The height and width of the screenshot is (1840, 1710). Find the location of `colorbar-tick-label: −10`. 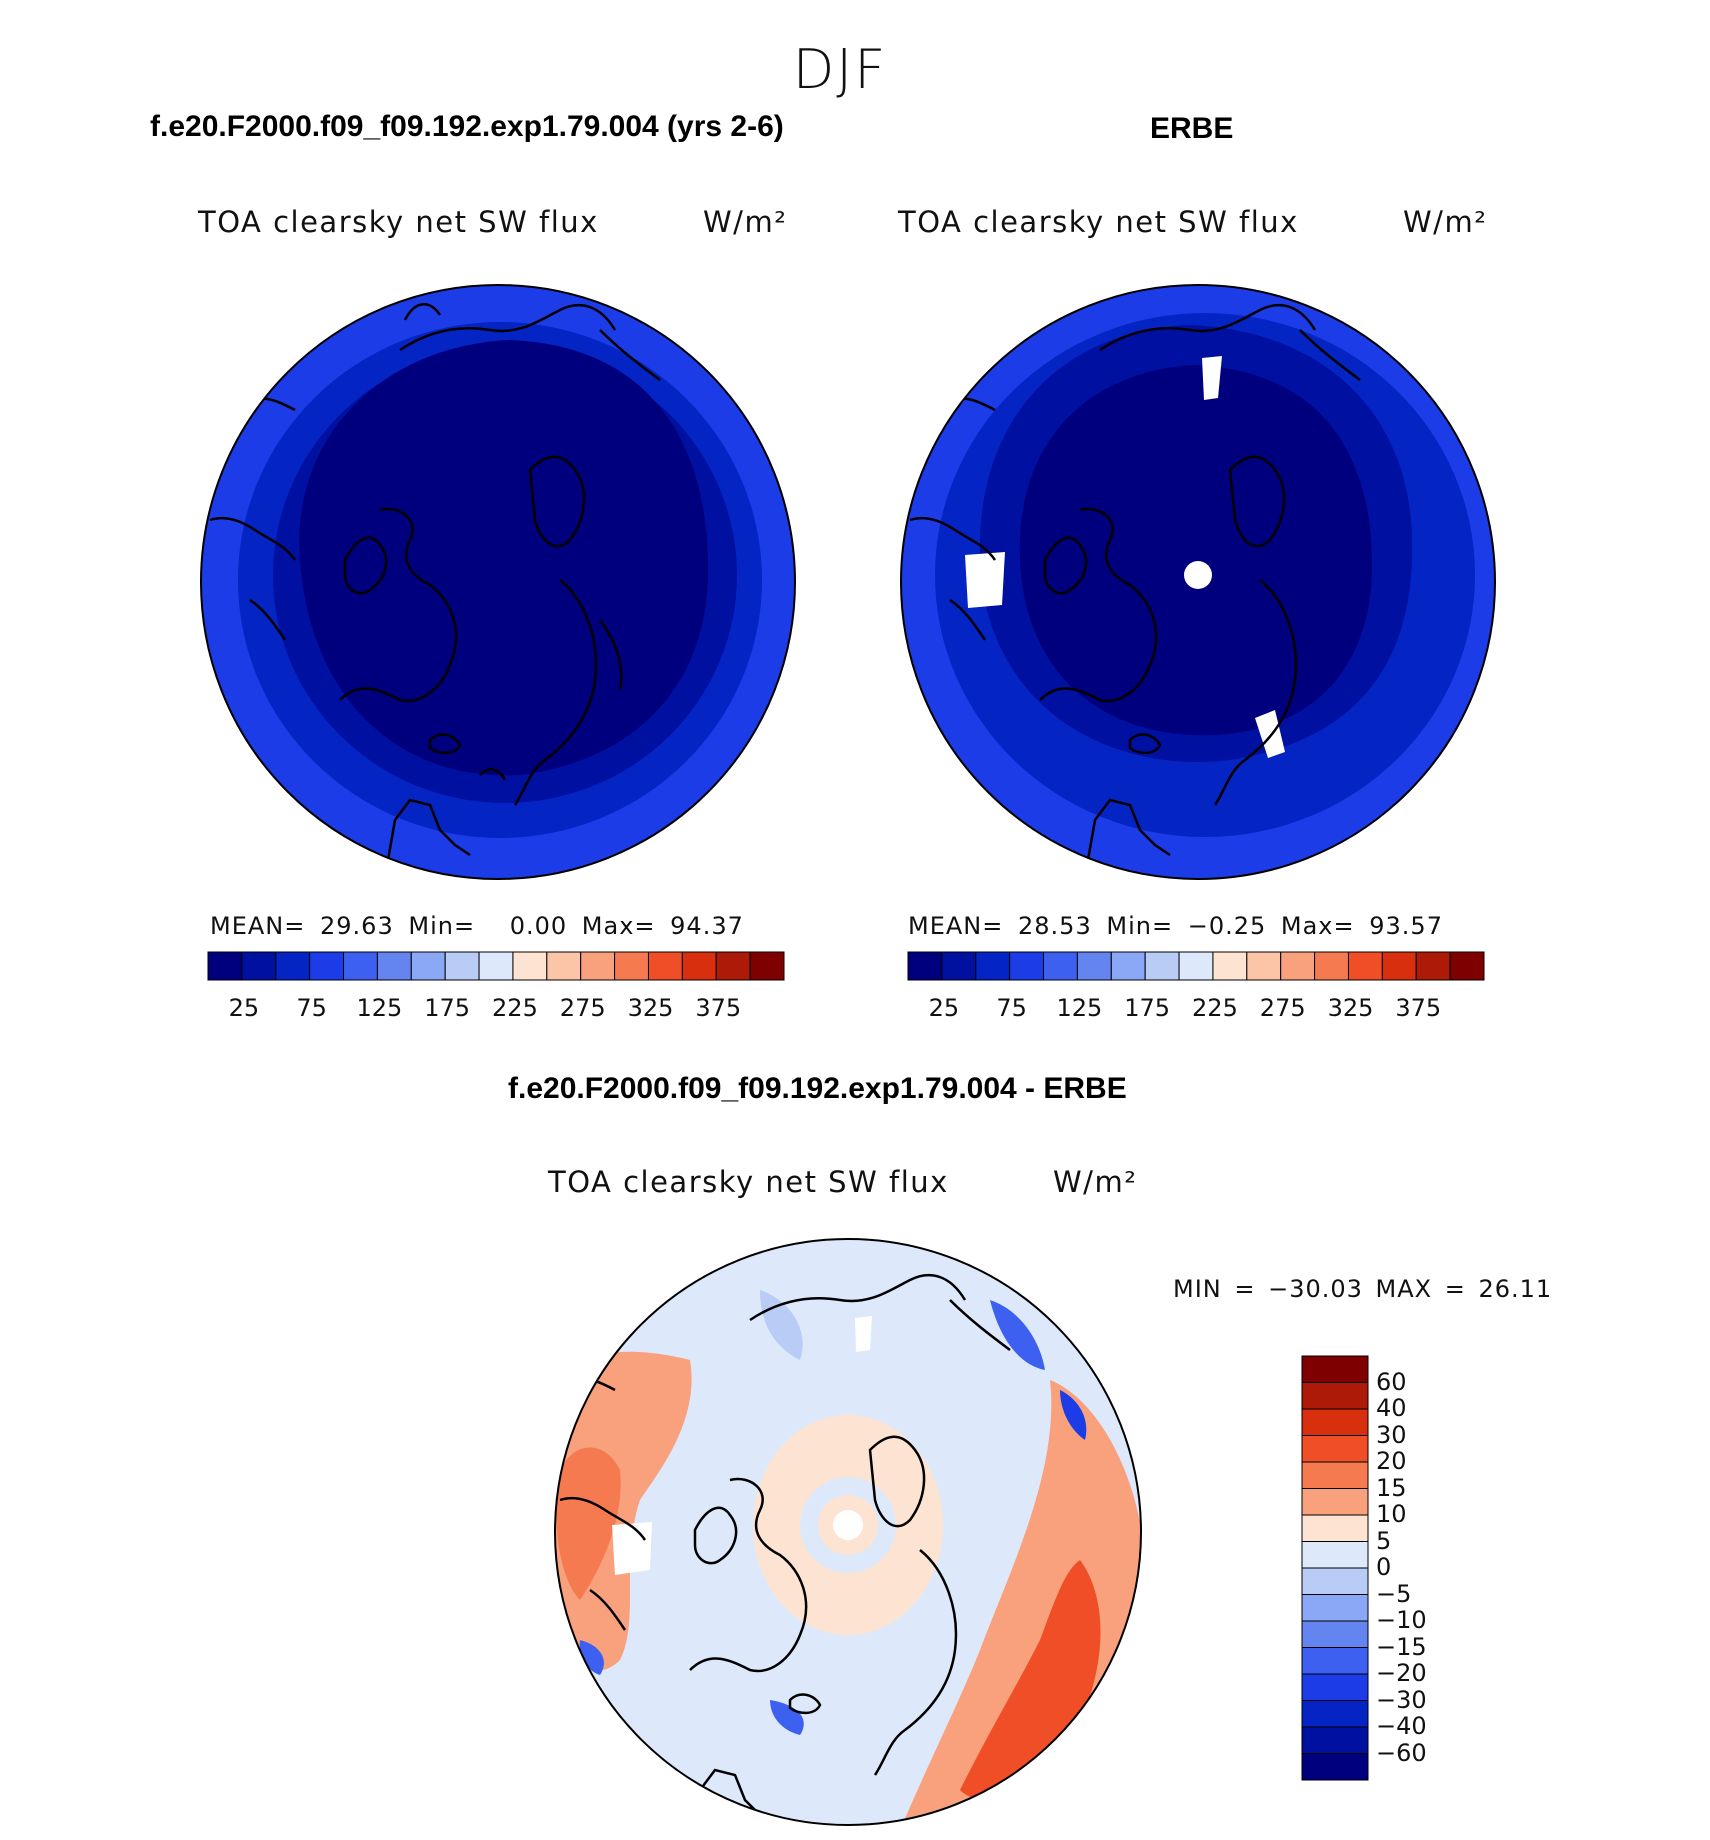

colorbar-tick-label: −10 is located at coordinates (1401, 1620).